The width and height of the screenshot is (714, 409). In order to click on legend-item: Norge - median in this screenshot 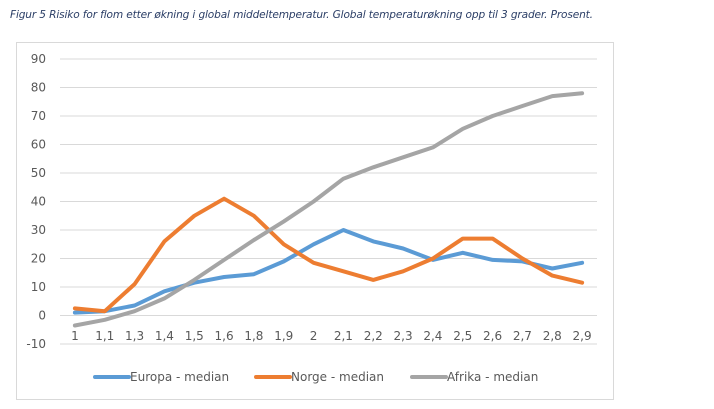, I will do `click(319, 377)`.